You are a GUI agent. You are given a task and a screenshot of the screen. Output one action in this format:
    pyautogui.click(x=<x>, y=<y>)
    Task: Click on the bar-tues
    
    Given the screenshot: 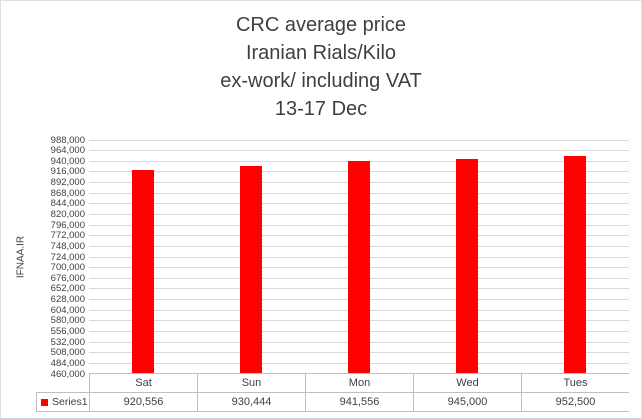 What is the action you would take?
    pyautogui.click(x=575, y=264)
    